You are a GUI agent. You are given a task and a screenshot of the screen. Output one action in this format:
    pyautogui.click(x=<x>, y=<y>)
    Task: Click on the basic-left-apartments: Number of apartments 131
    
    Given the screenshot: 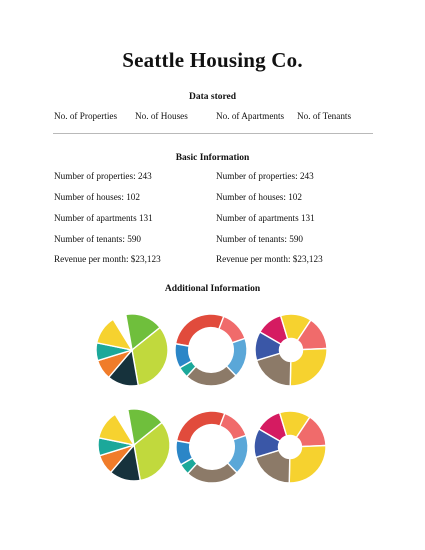 What is the action you would take?
    pyautogui.click(x=103, y=218)
    